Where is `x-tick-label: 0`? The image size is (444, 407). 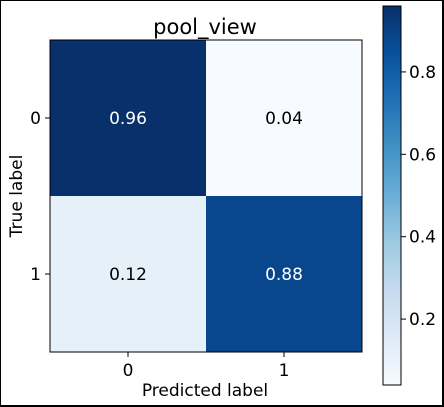
x-tick-label: 0 is located at coordinates (128, 371).